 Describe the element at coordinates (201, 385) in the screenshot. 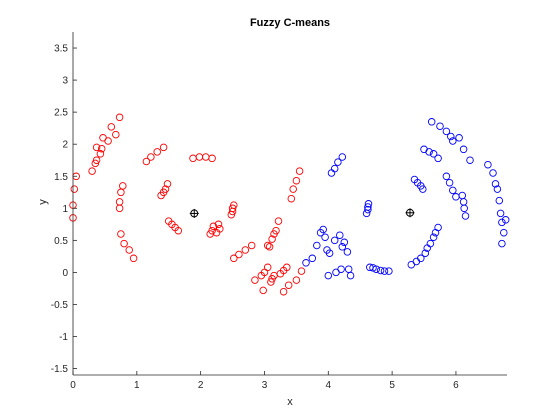

I see `x-tick-label: 2` at that location.